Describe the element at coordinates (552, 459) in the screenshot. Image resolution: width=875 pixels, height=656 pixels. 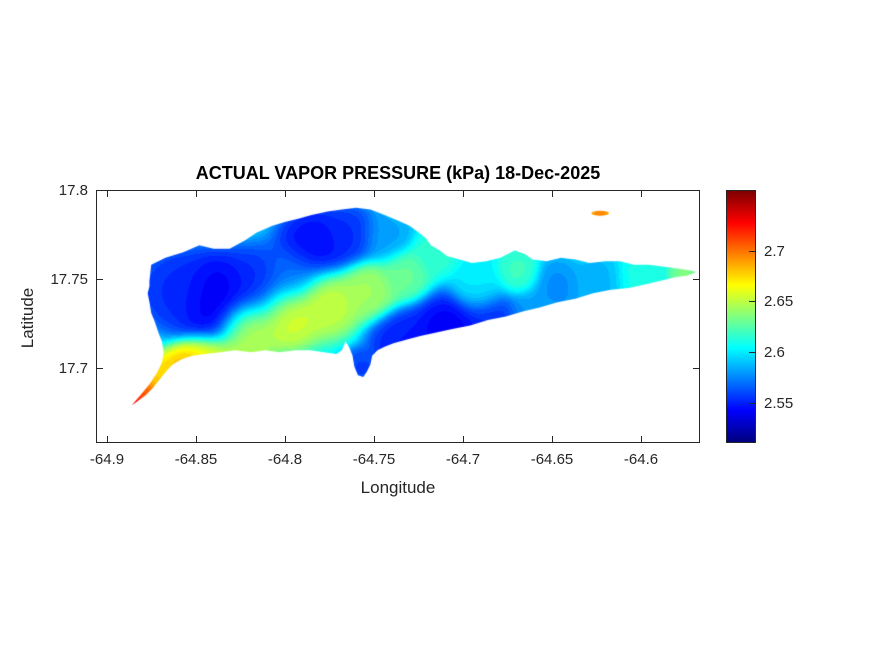
I see `x-tick-label: -64.65` at that location.